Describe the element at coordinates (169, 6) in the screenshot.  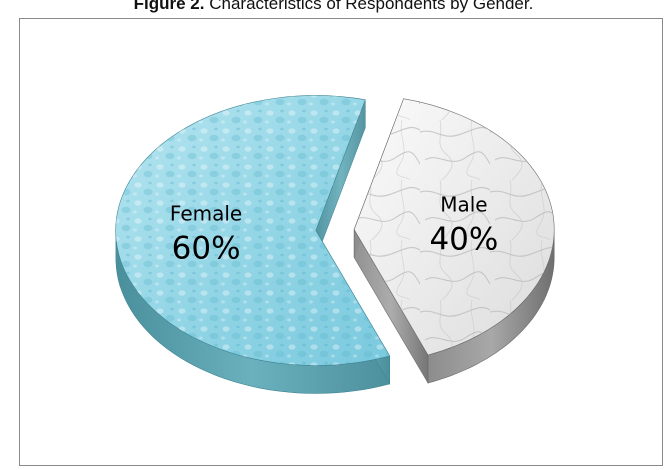
I see `figure-number: Figure 2.` at that location.